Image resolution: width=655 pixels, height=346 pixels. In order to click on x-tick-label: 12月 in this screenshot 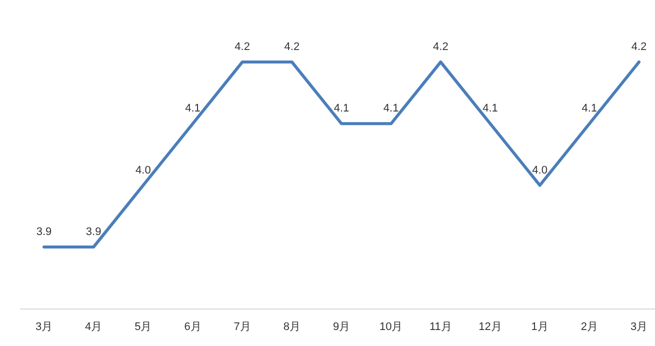, I will do `click(490, 327)`.